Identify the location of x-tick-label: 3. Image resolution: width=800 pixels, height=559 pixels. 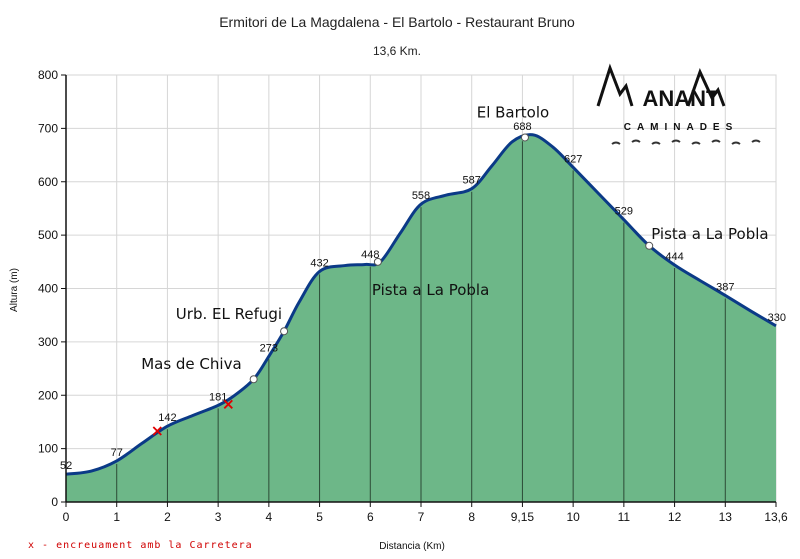
(218, 517).